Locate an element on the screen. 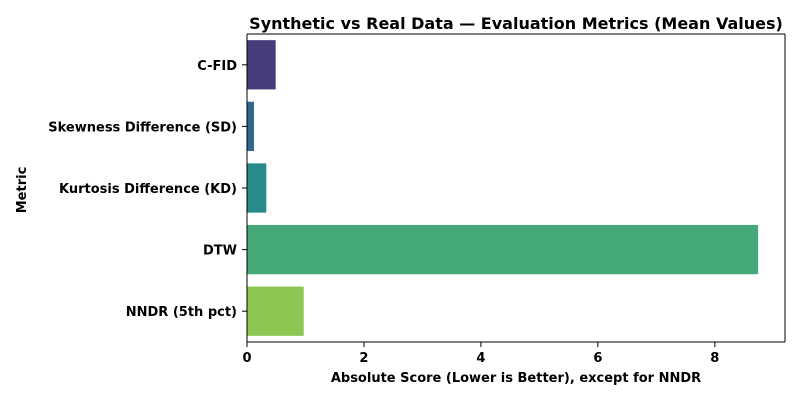  x-ticks-layer: 0 2 4 6 8 is located at coordinates (480, 354).